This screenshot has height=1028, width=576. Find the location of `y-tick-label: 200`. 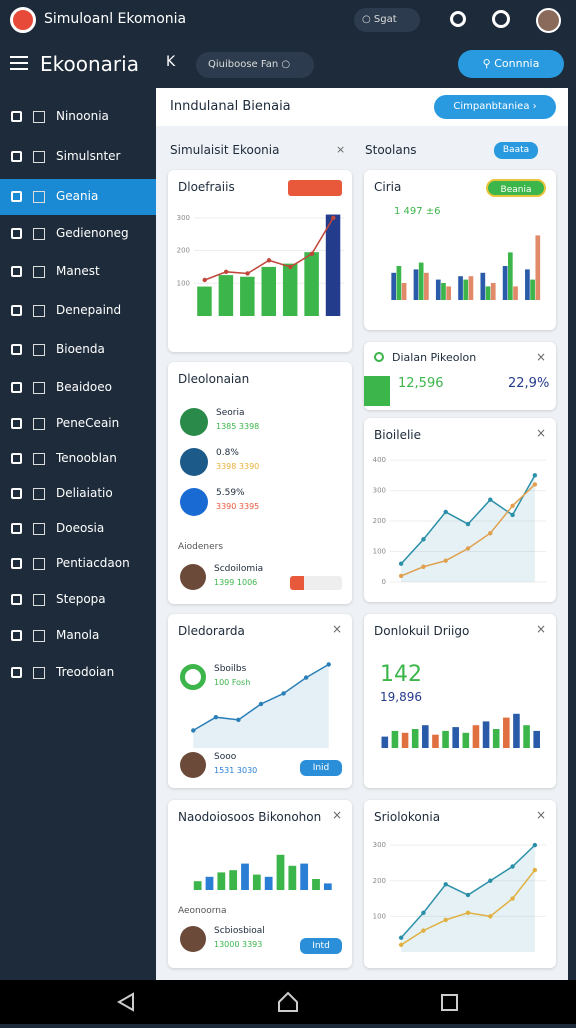

y-tick-label: 200 is located at coordinates (379, 881).